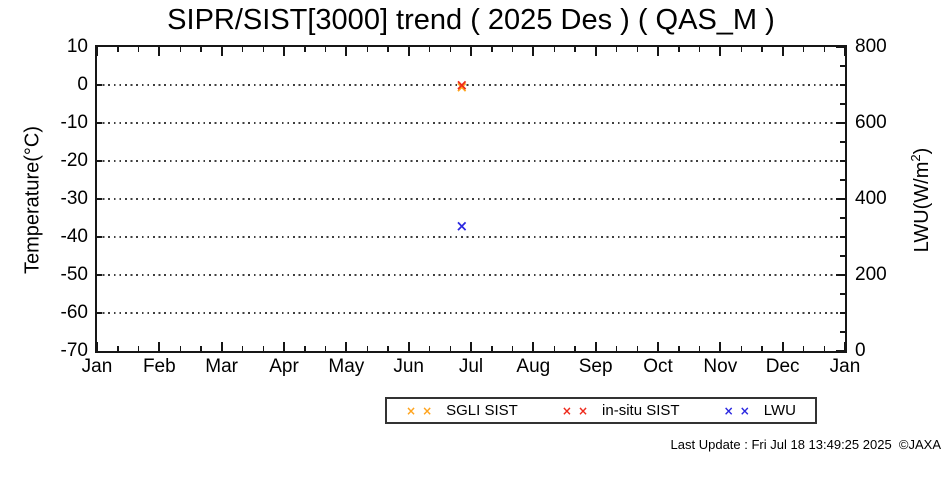  Describe the element at coordinates (782, 366) in the screenshot. I see `x-tick-label: Dec` at that location.